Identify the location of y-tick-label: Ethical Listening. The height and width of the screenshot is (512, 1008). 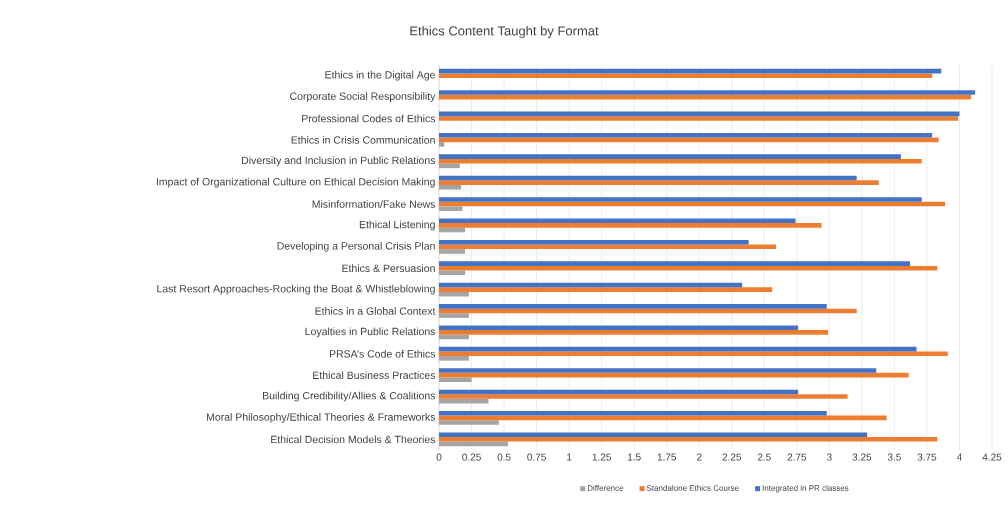
(397, 225).